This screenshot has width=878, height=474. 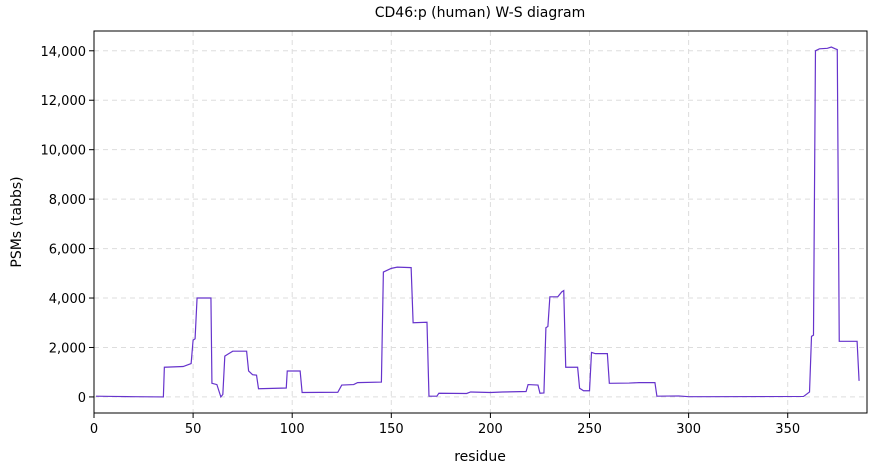 I want to click on y-tick-label: 12,000, so click(x=64, y=101).